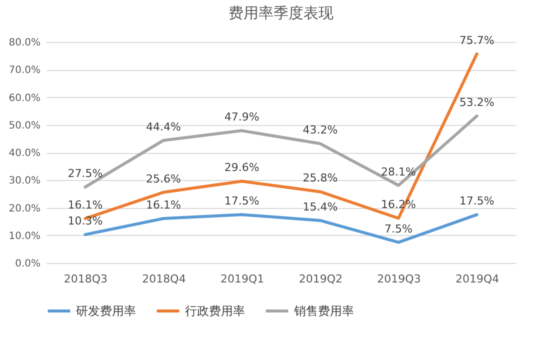 Image resolution: width=544 pixels, height=341 pixels. What do you see at coordinates (24, 43) in the screenshot?
I see `y-tick-label: 80.0%` at bounding box center [24, 43].